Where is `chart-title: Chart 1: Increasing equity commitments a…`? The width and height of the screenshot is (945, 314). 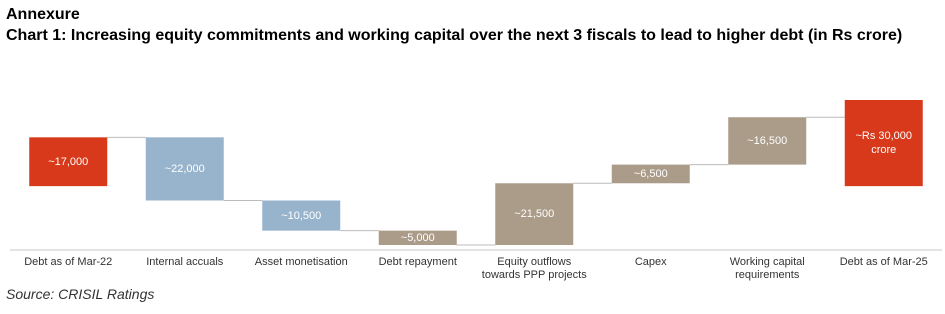
chart-title: Chart 1: Increasing equity commitments a… is located at coordinates (454, 35).